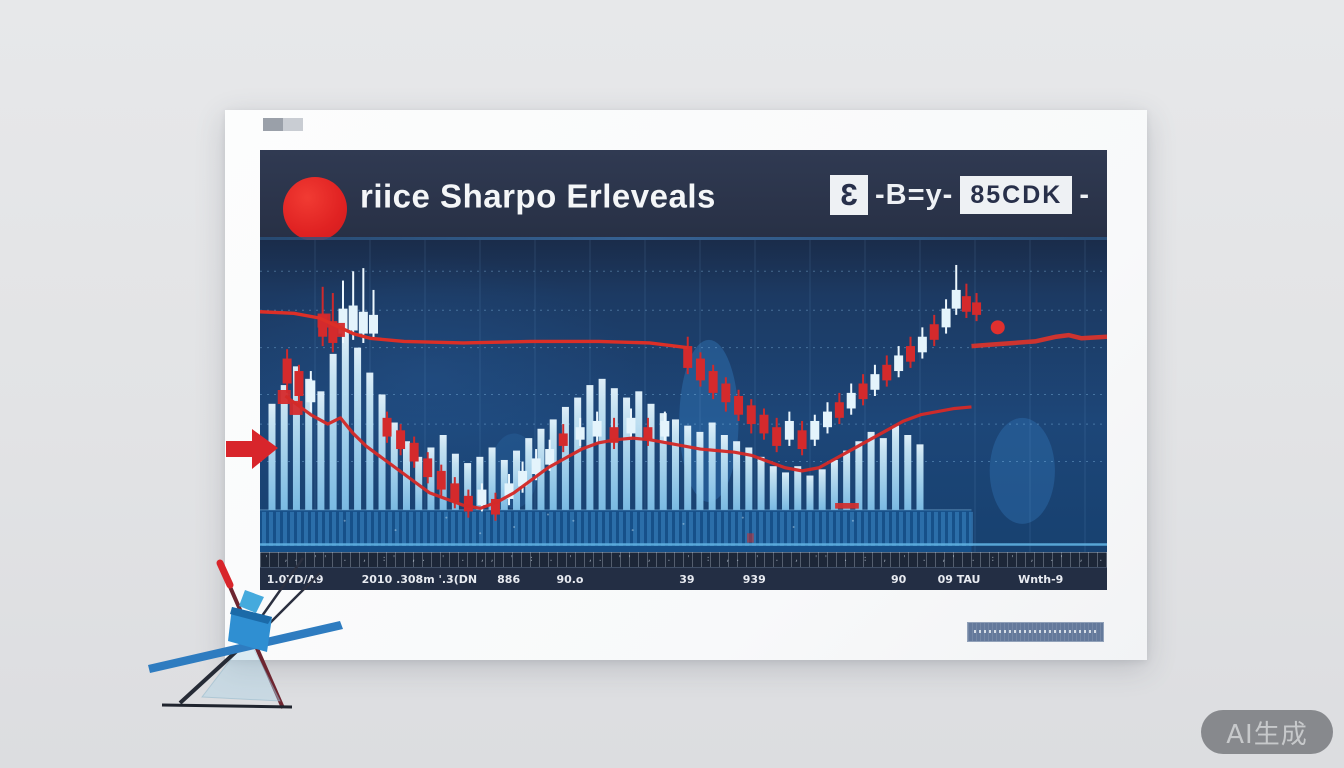 Image resolution: width=1344 pixels, height=768 pixels. Describe the element at coordinates (1022, 470) in the screenshot. I see `bg-blob` at that location.